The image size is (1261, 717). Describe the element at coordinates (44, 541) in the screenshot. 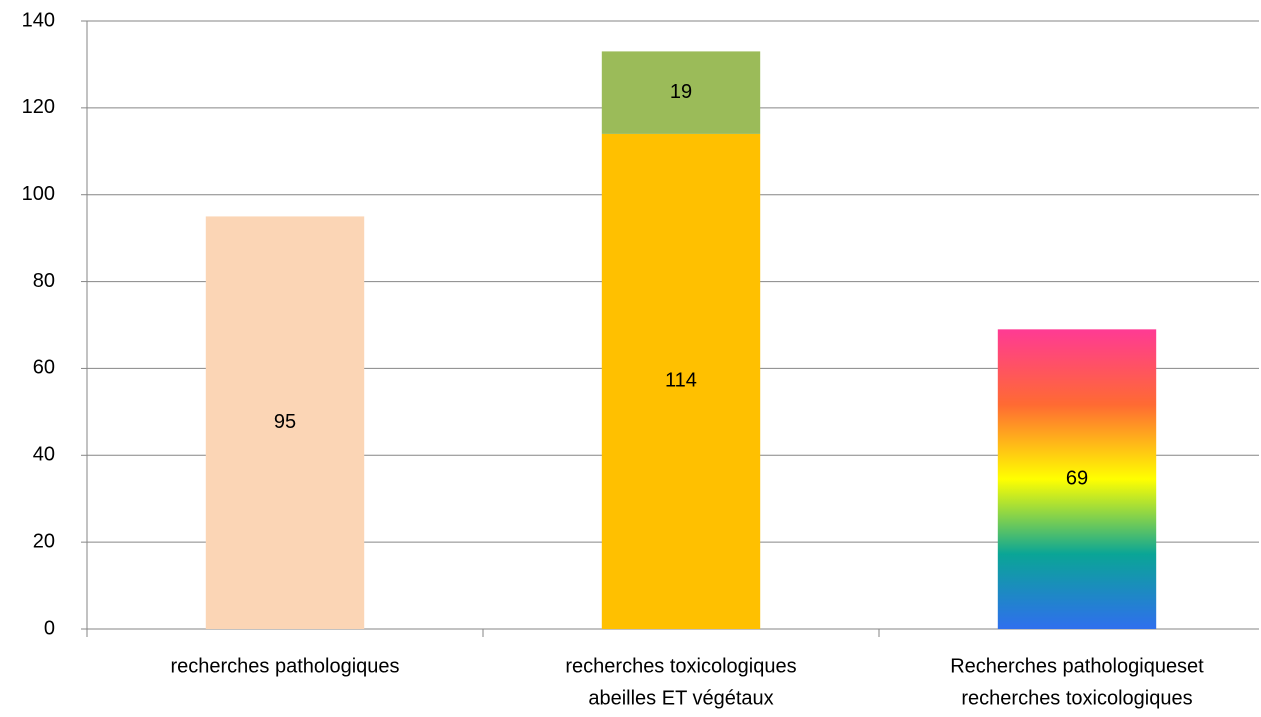

I see `y-tick-label: 20` at that location.